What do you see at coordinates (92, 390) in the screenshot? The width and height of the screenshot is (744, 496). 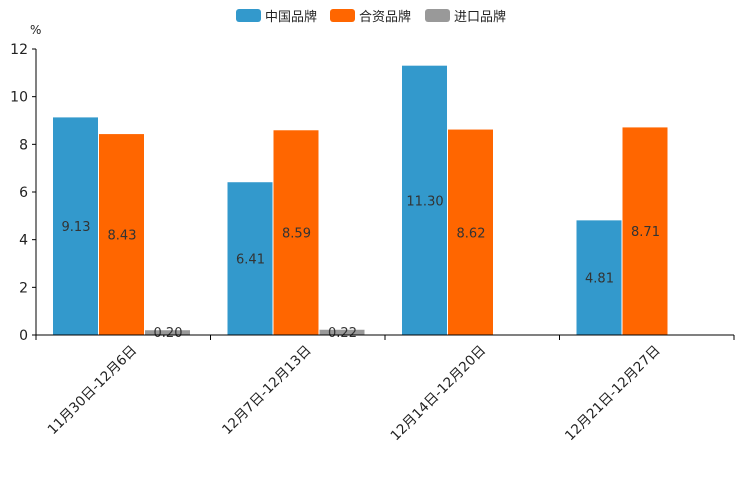 I see `x-tick-label: 11月30日-12月6日` at bounding box center [92, 390].